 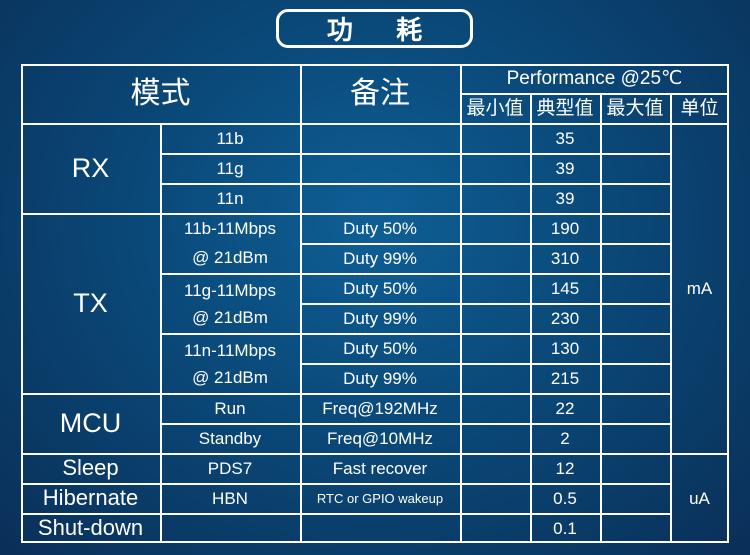 I want to click on tx-n-note2: Duty 99%, so click(x=380, y=378).